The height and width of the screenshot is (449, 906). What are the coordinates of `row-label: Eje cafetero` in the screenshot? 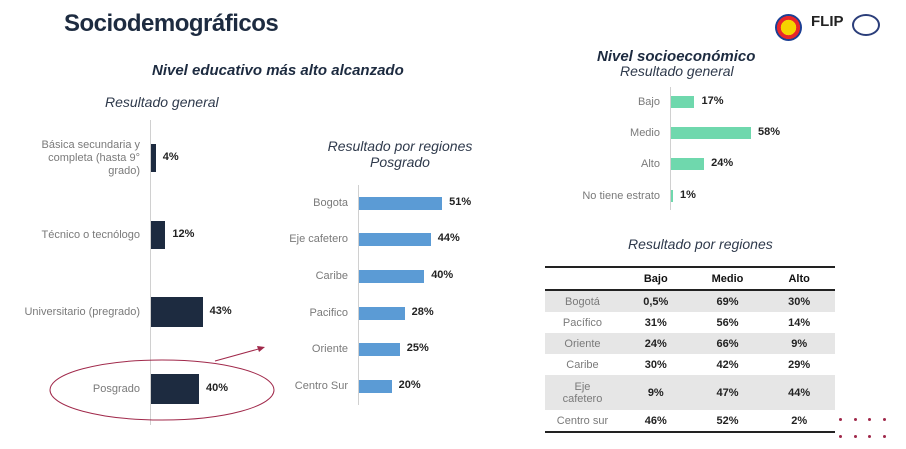 It's located at (582, 392).